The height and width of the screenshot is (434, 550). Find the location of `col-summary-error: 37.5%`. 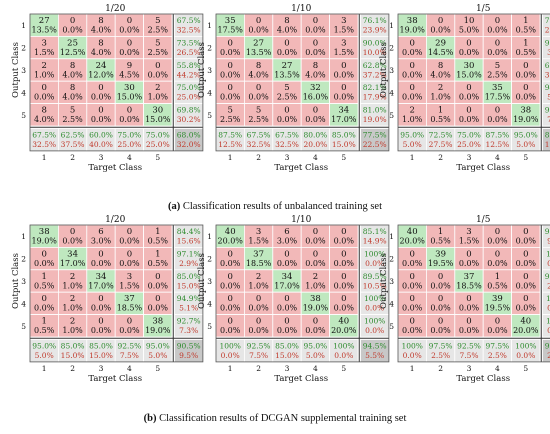

col-summary-error: 37.5% is located at coordinates (73, 144).